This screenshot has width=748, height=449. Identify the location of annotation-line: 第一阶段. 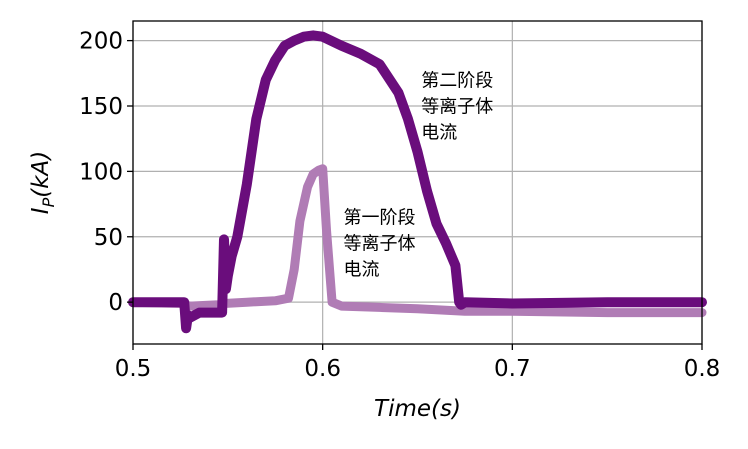
(380, 218).